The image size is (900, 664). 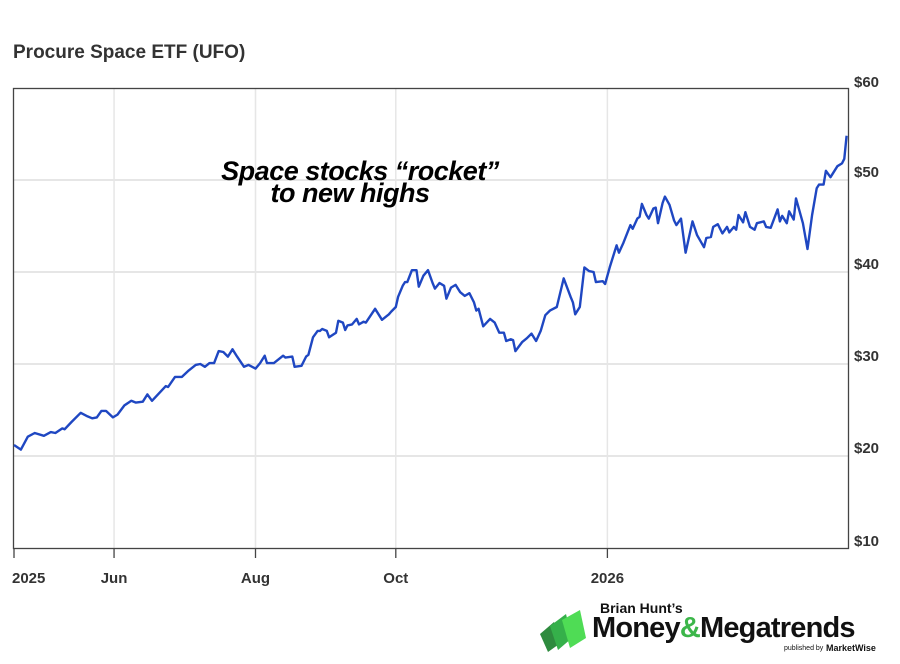 I want to click on logo-byline: Brian Hunt’s, so click(x=641, y=608).